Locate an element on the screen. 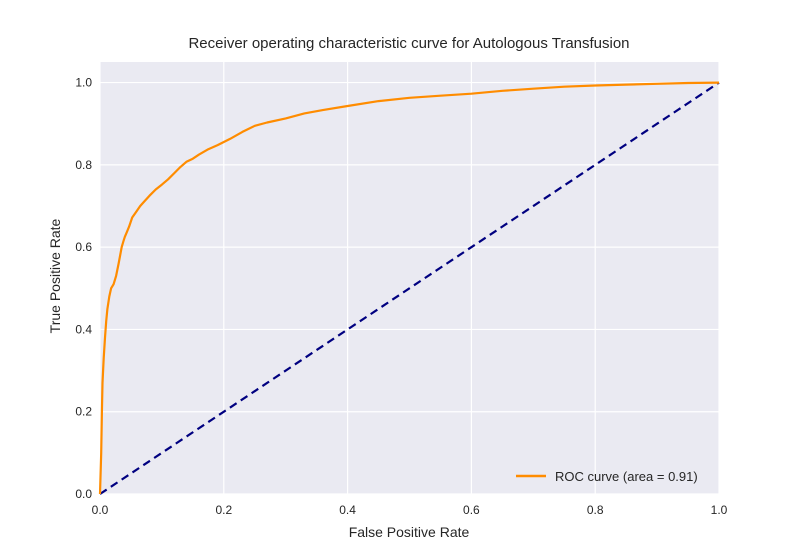 This screenshot has height=555, width=800. x-axis-label: False Positive Rate is located at coordinates (409, 532).